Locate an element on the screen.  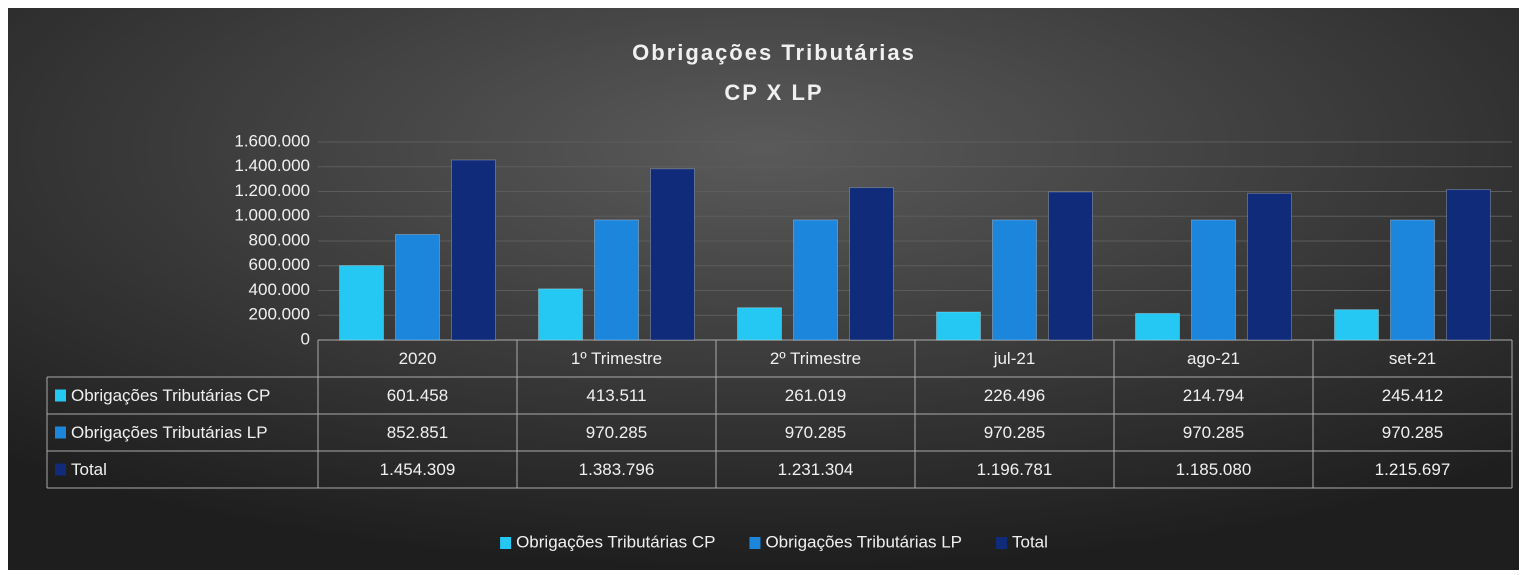
x-tick-label: 2020 is located at coordinates (418, 358).